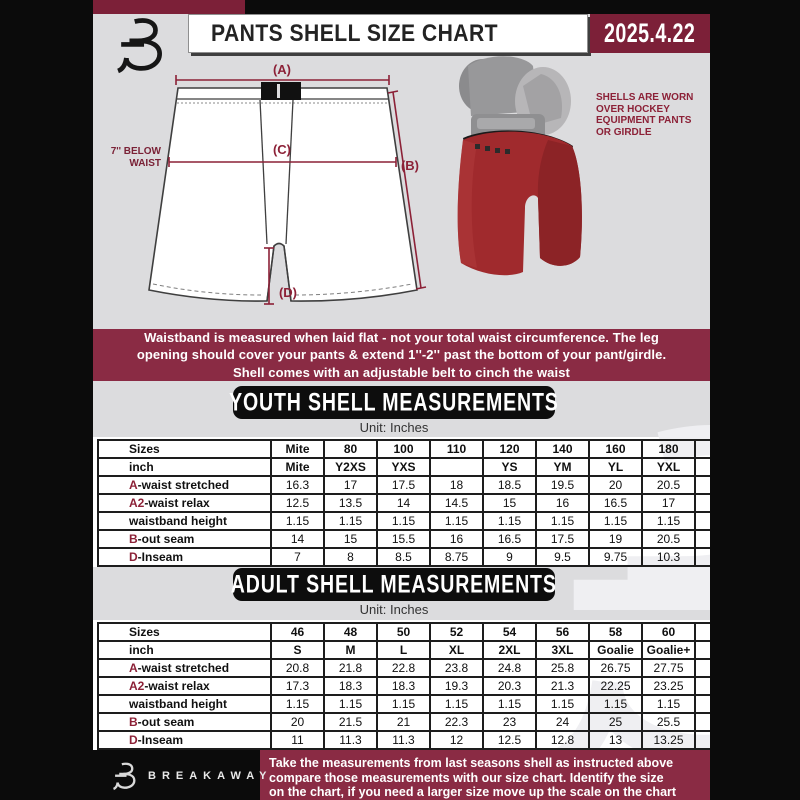  Describe the element at coordinates (350, 467) in the screenshot. I see `table-cell: Y2XS` at that location.